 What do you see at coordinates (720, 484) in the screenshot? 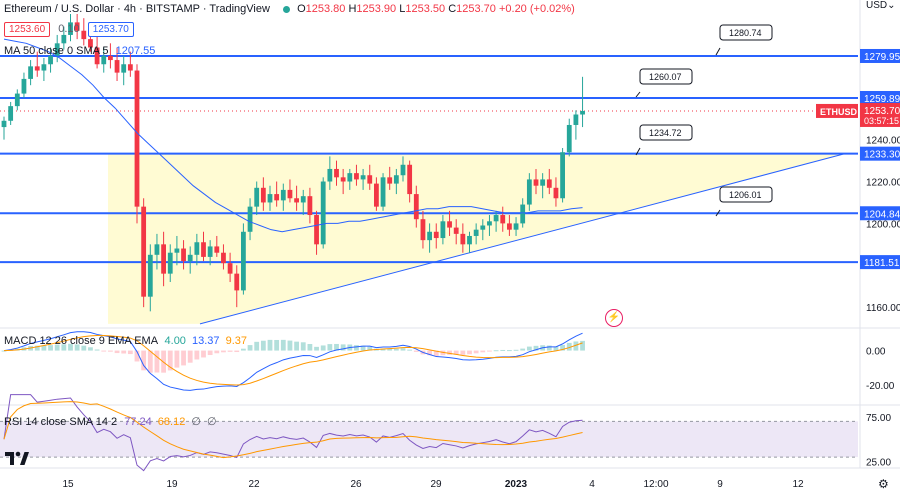
I see `time-tick-label: 9` at bounding box center [720, 484].